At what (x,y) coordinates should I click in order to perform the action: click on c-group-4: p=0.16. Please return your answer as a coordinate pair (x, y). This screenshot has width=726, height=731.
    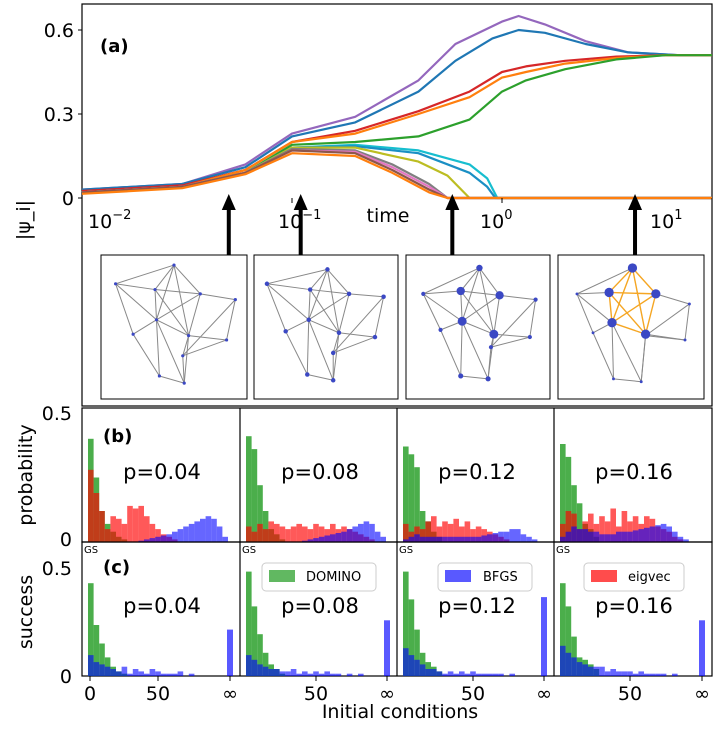
    Looking at the image, I should click on (629, 609).